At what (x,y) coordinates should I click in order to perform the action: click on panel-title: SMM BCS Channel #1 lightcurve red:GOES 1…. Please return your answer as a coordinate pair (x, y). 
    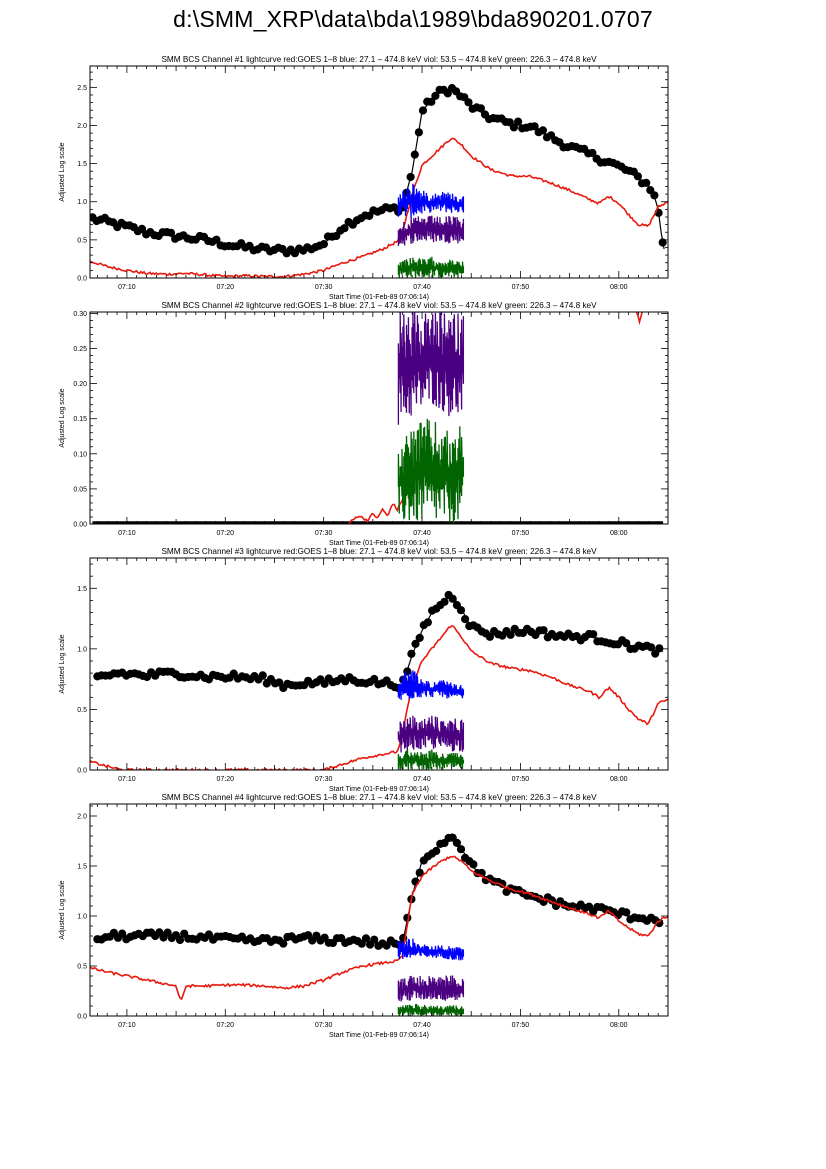
    Looking at the image, I should click on (379, 59).